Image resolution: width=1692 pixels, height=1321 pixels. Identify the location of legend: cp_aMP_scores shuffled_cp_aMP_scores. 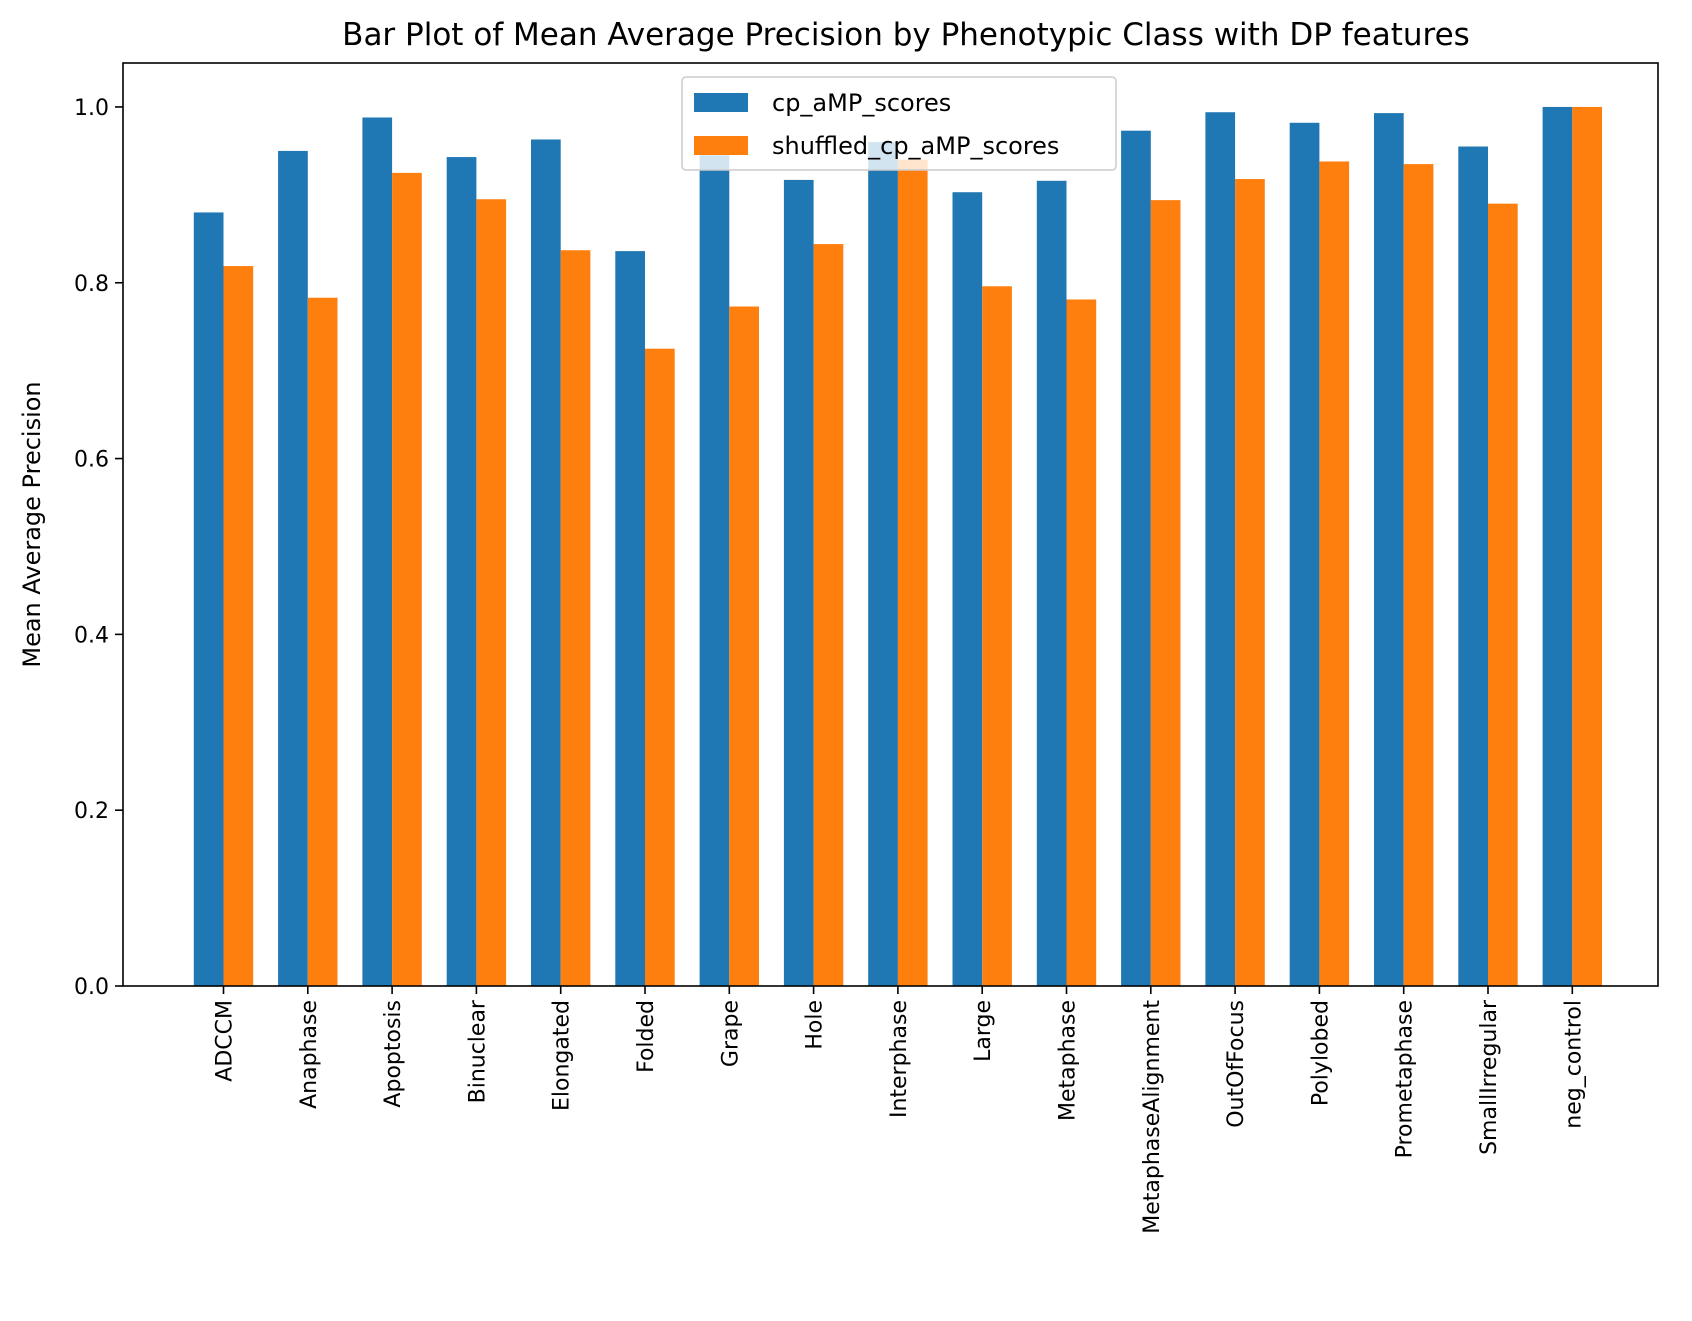
(899, 123).